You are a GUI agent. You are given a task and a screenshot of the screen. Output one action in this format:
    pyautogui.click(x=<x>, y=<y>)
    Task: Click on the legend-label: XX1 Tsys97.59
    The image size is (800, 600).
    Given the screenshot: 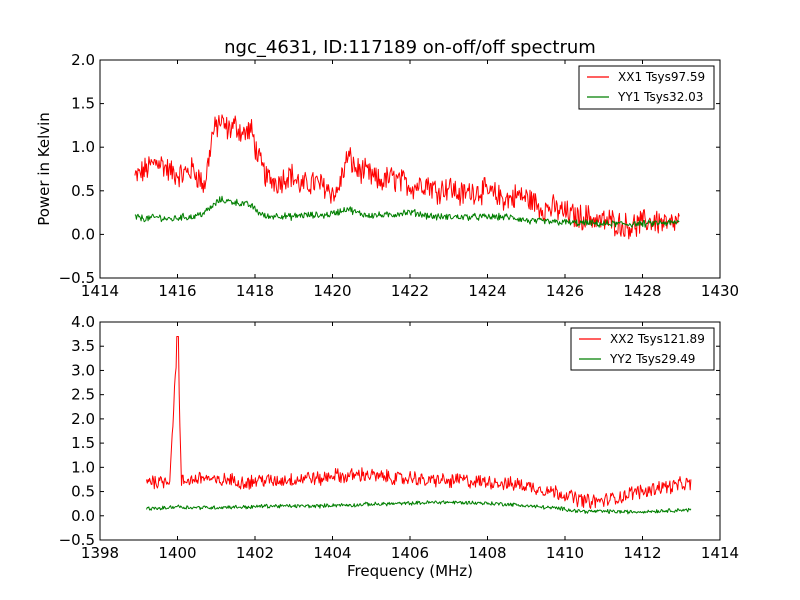 What is the action you would take?
    pyautogui.click(x=661, y=77)
    